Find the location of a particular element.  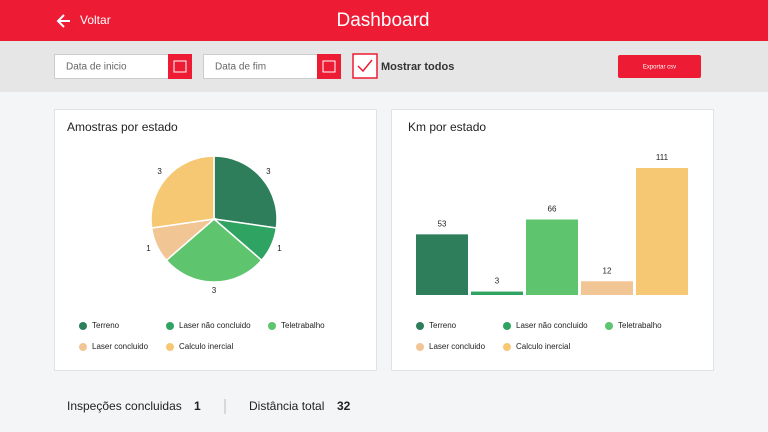

summary-value: 32 is located at coordinates (344, 406).